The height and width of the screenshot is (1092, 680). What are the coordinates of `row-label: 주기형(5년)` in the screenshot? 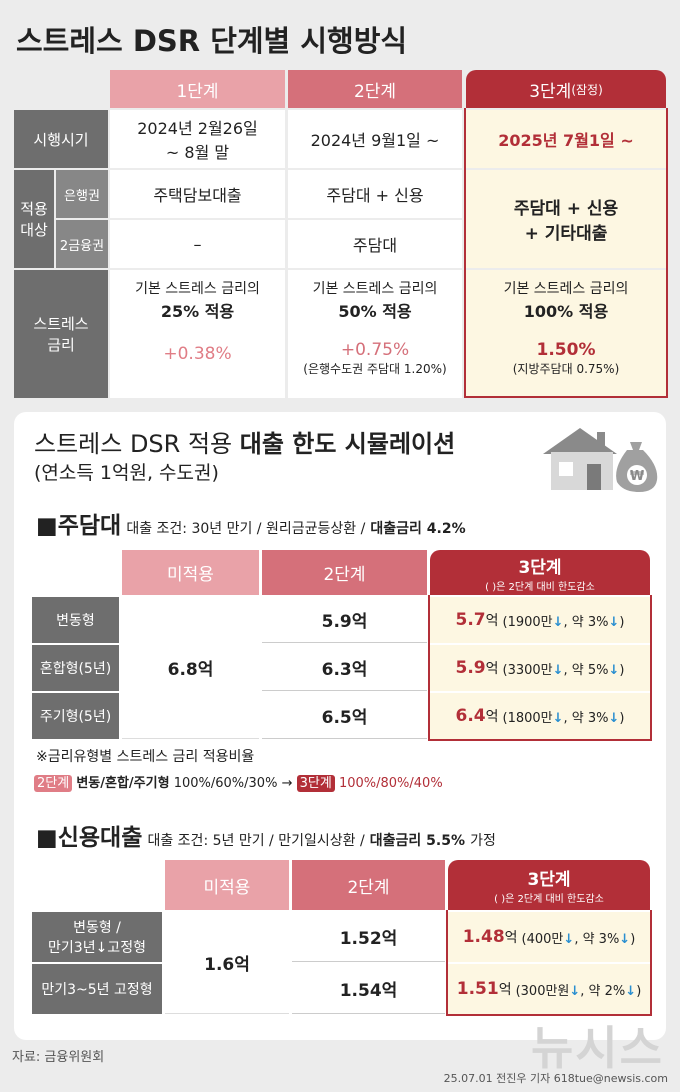 It's located at (75, 716).